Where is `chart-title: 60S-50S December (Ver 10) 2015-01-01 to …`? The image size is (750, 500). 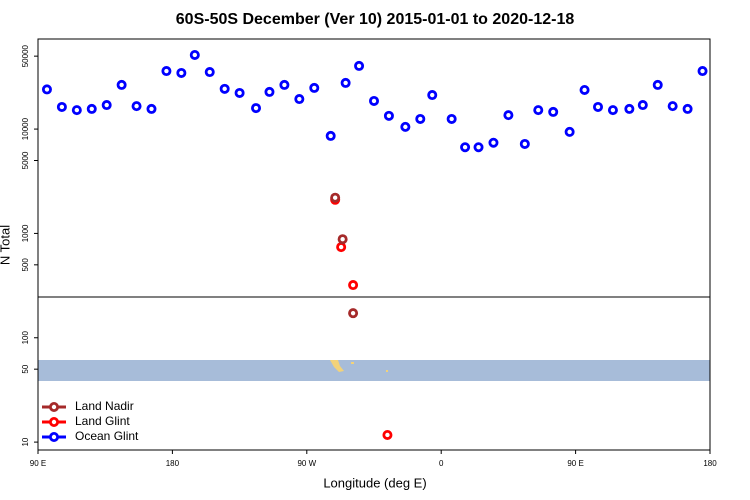
chart-title: 60S-50S December (Ver 10) 2015-01-01 to … is located at coordinates (375, 19).